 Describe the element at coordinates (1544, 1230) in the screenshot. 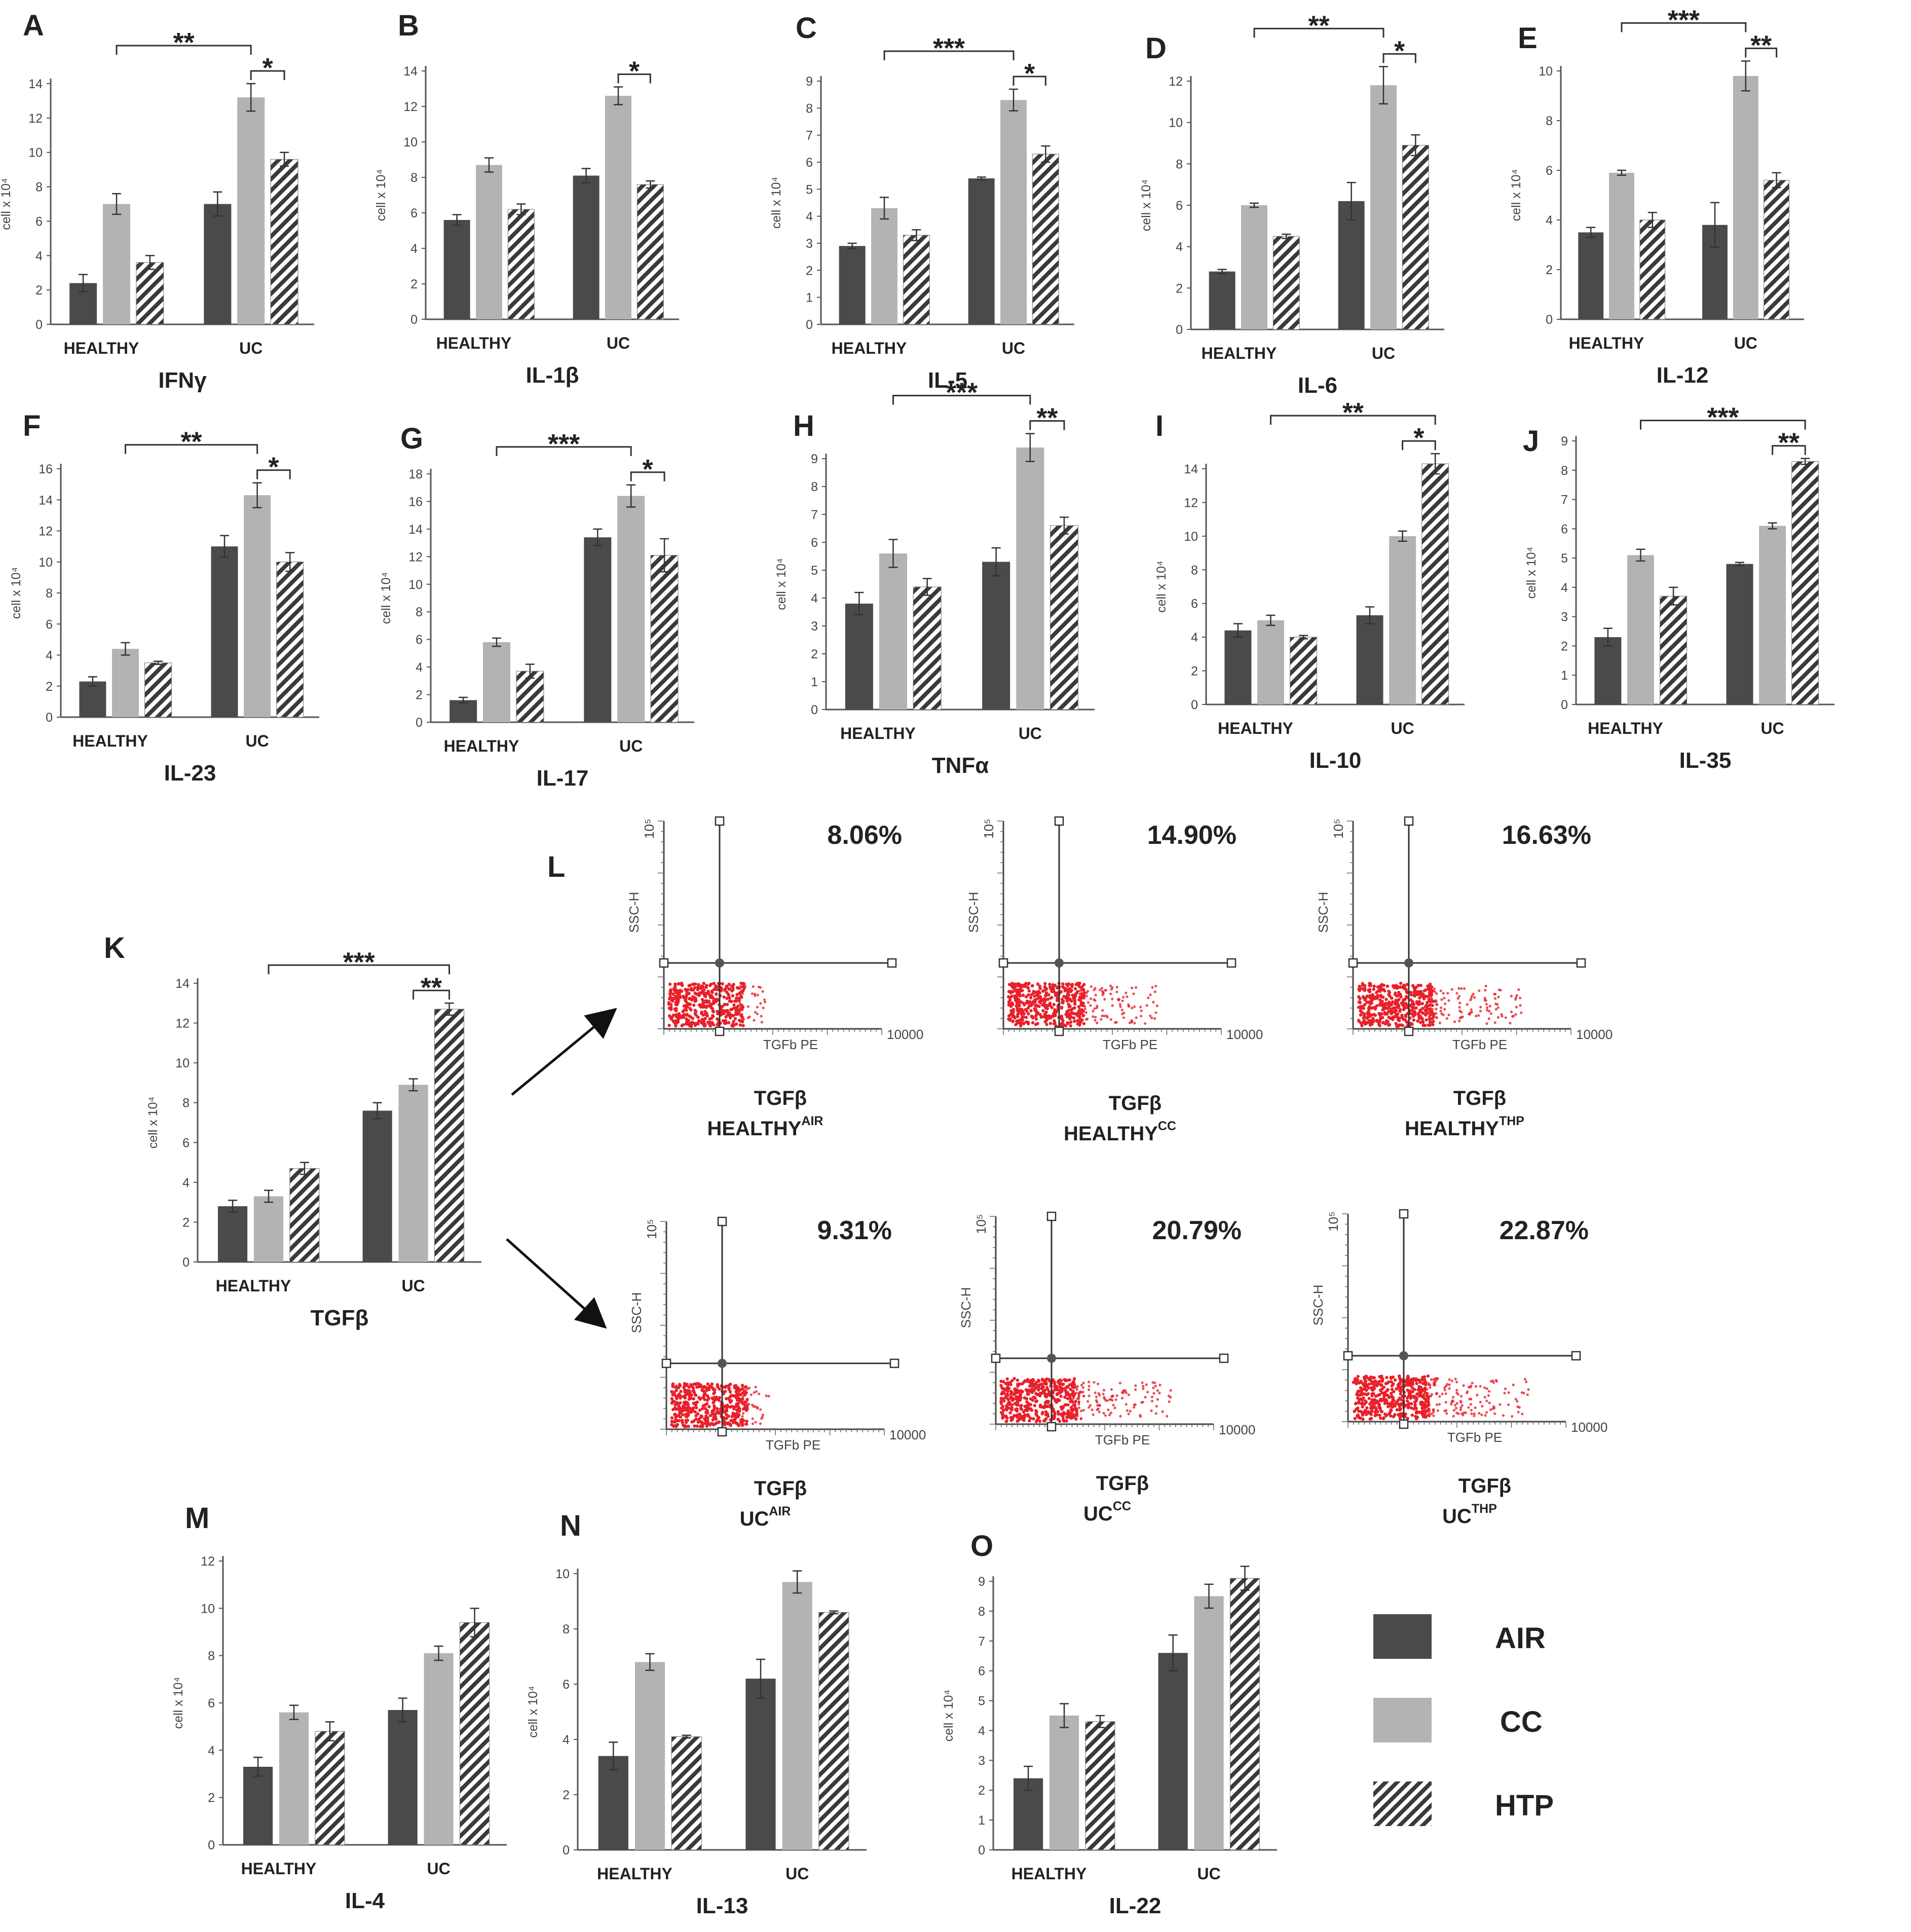

I see `percentage-label: 22.87%` at that location.